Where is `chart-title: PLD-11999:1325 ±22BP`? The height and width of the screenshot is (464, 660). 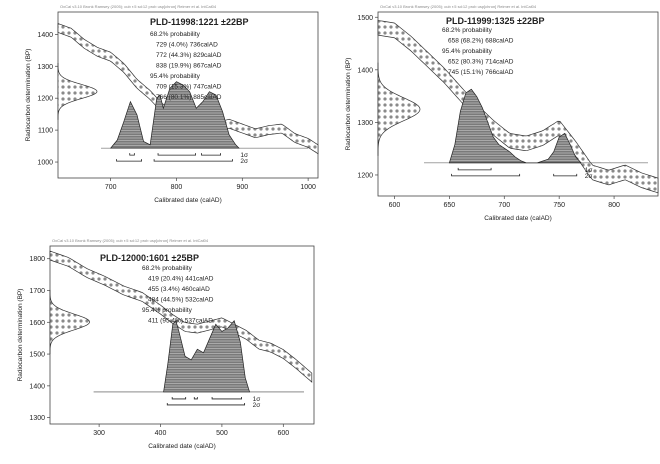 chart-title: PLD-11999:1325 ±22BP is located at coordinates (495, 21).